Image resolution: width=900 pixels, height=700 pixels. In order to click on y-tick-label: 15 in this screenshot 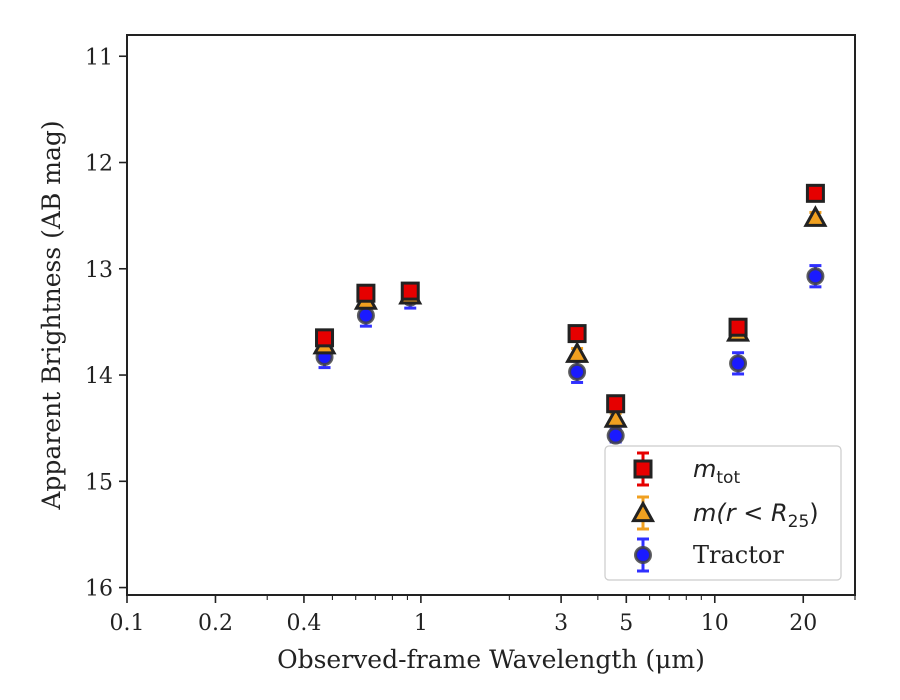, I will do `click(99, 482)`.